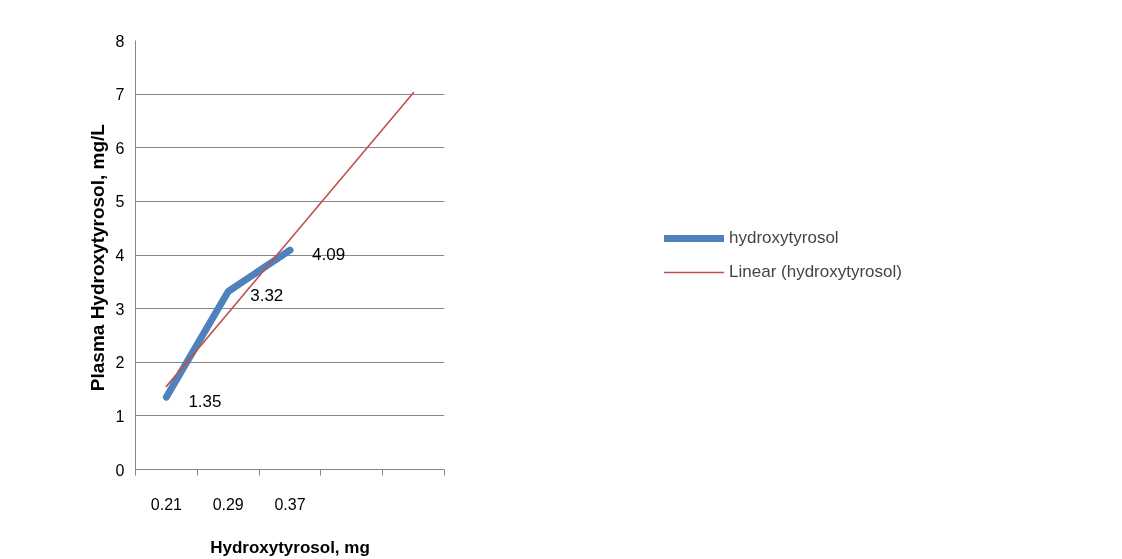 This screenshot has width=1122, height=559. What do you see at coordinates (290, 239) in the screenshot?
I see `line-series` at bounding box center [290, 239].